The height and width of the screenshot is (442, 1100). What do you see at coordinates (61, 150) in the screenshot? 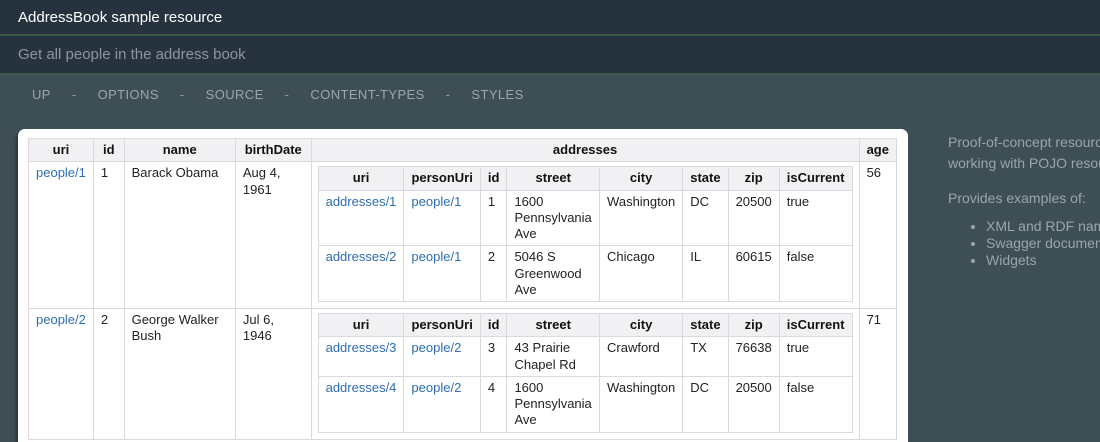
I see `col-header-uri: uri` at bounding box center [61, 150].